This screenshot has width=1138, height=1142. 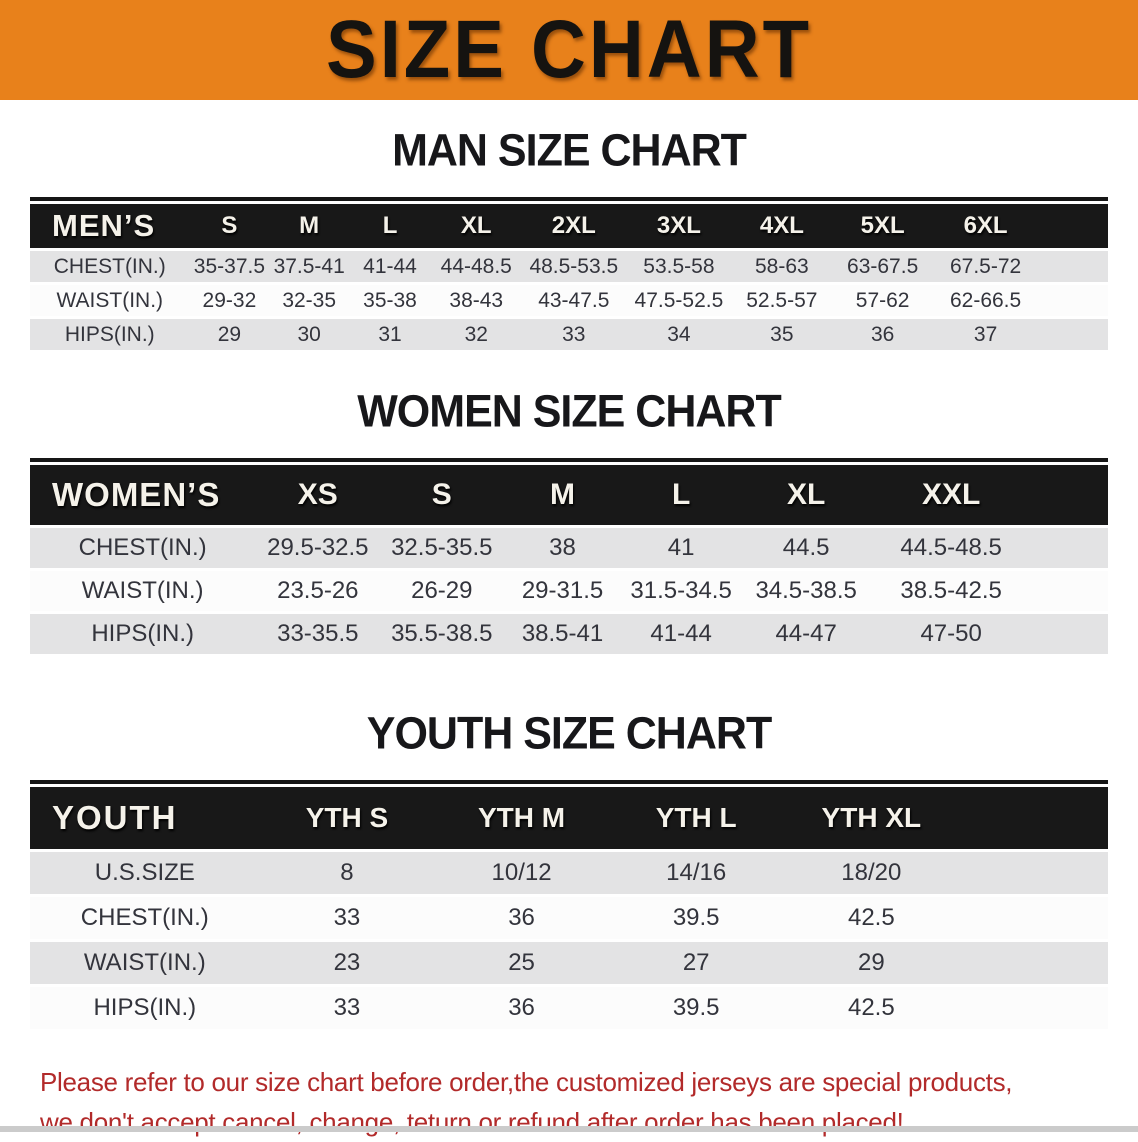 I want to click on youth-size-chart-heading: YOUTH SIZE CHART, so click(x=569, y=734).